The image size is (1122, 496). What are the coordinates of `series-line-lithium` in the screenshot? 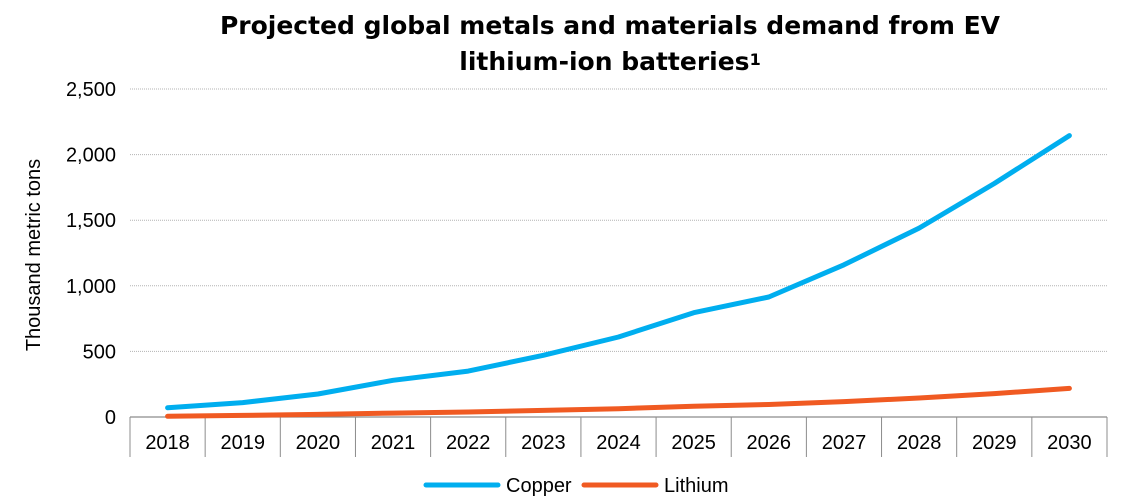 It's located at (618, 402).